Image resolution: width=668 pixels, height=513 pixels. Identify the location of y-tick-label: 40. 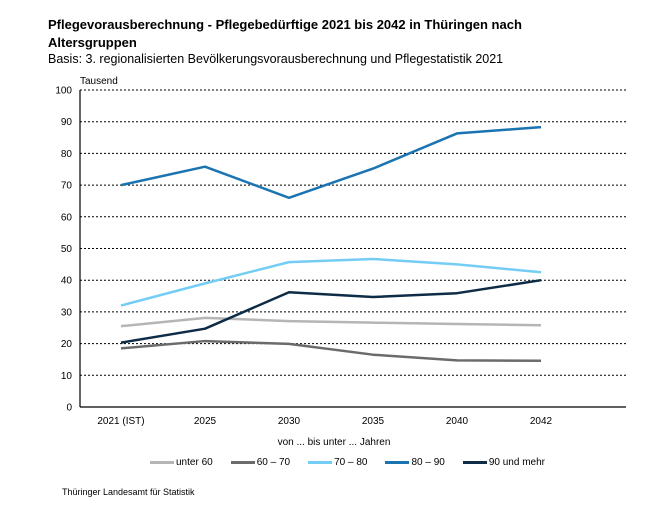
(67, 281).